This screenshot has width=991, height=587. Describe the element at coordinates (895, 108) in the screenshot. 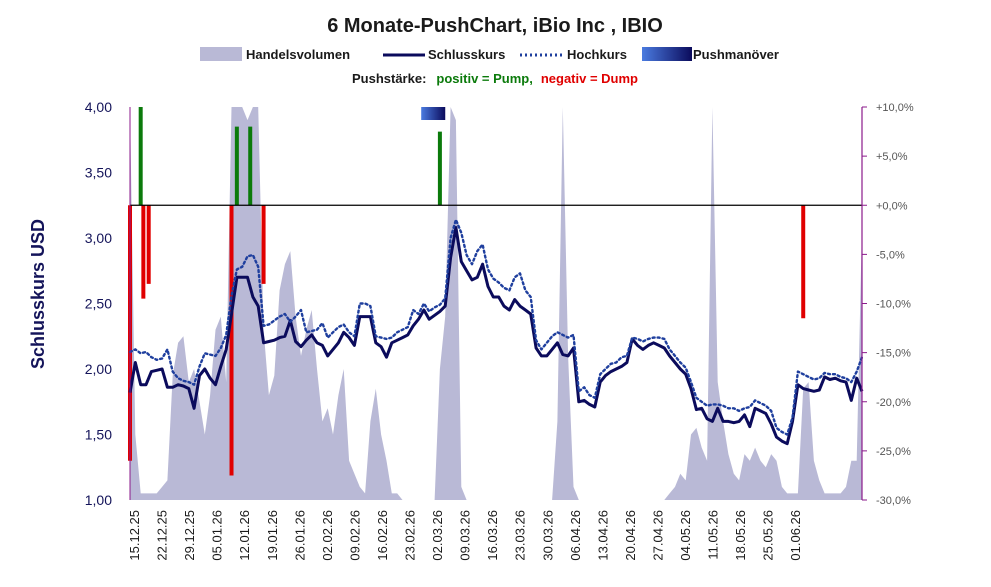

I see `y2-tick-label: +10,0%` at that location.